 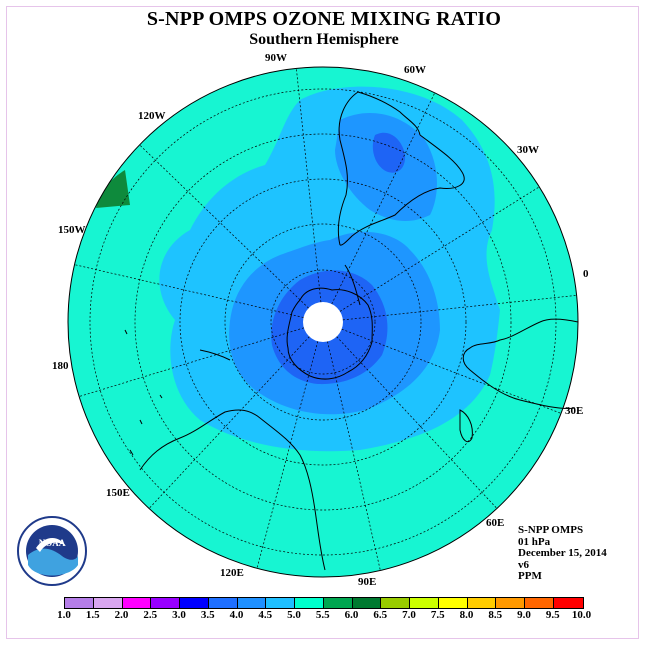 What do you see at coordinates (389, 152) in the screenshot?
I see `field-3-0-north` at bounding box center [389, 152].